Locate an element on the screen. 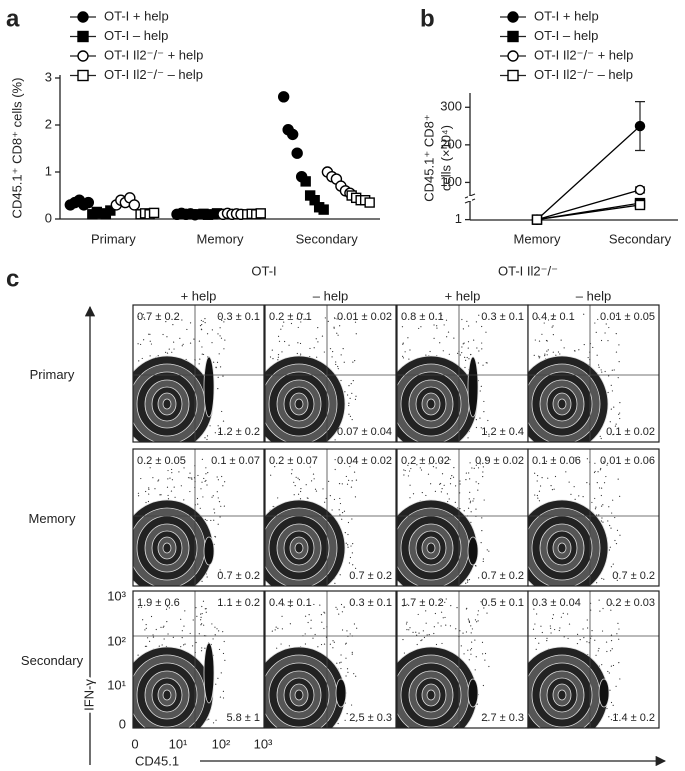 The image size is (685, 771). x-tick-label: 0 is located at coordinates (134, 743).